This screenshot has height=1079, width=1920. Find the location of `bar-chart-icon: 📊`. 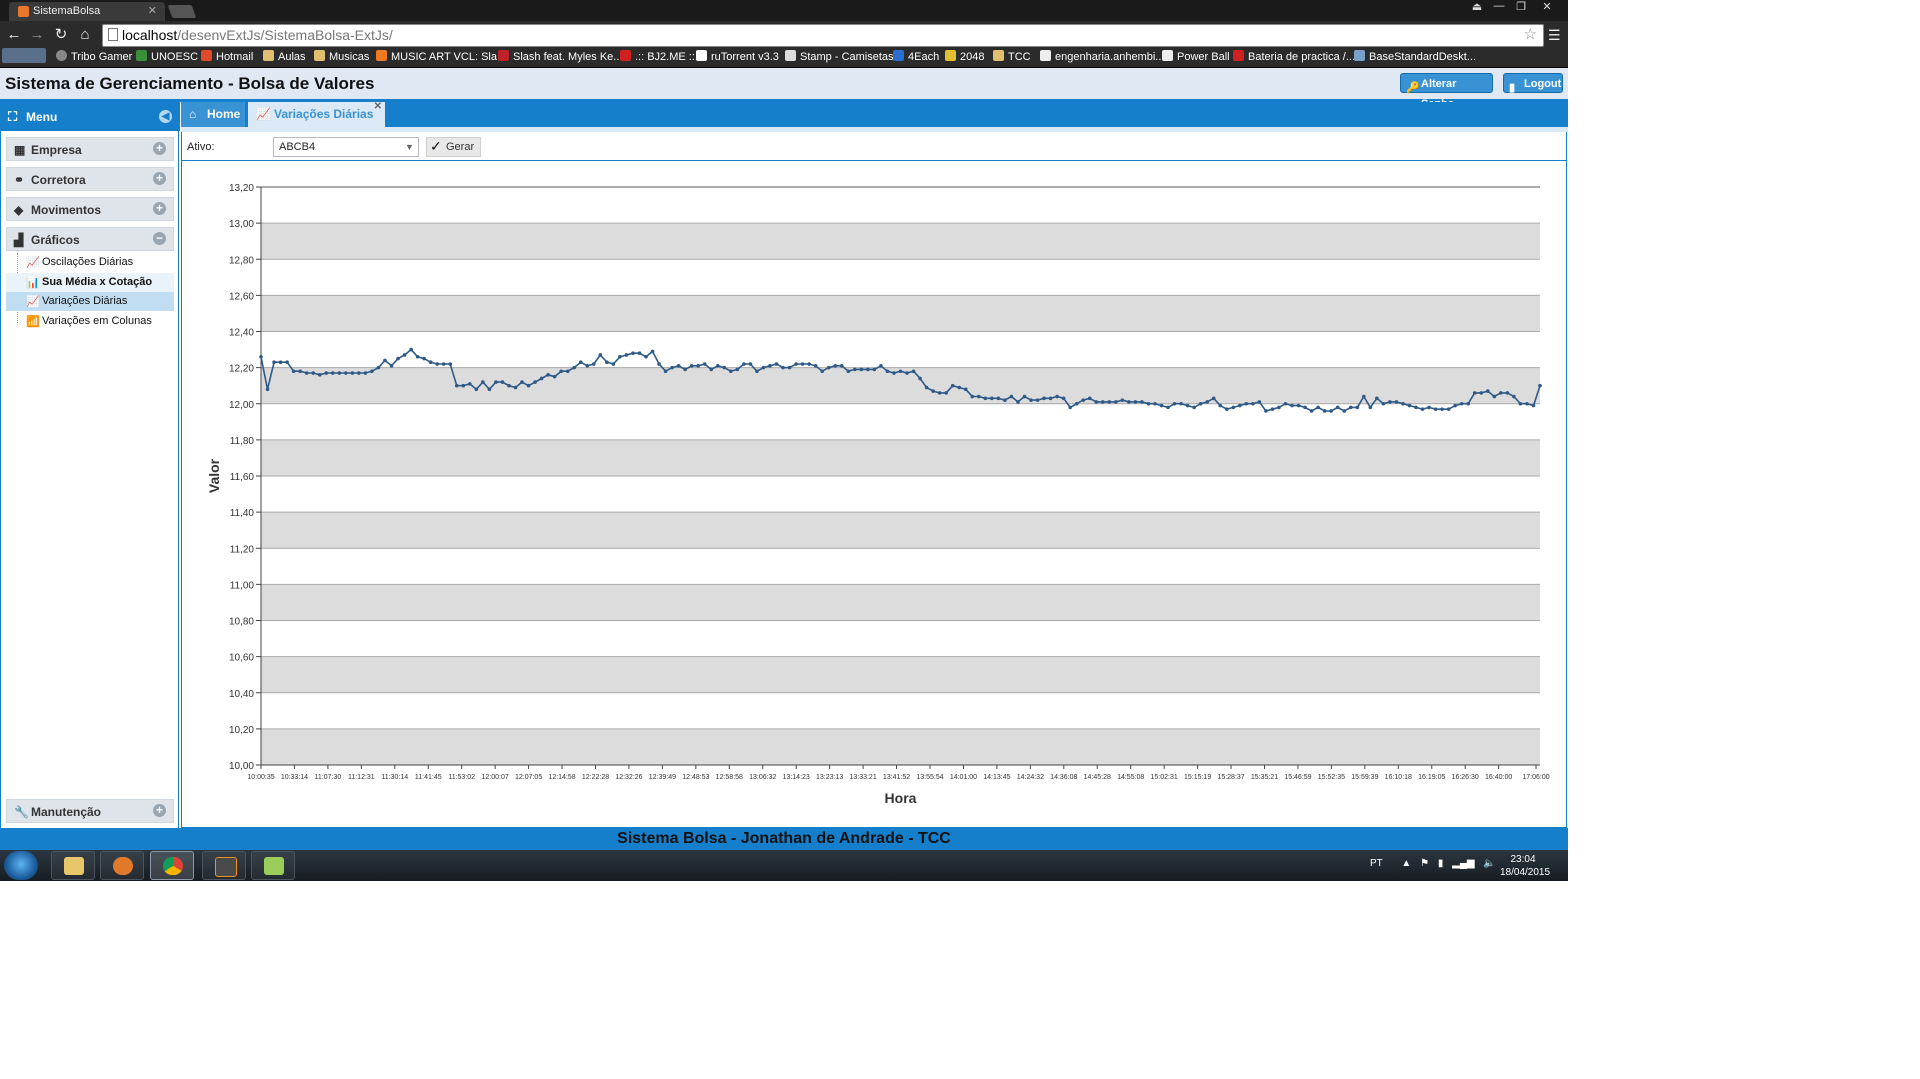

bar-chart-icon: 📊 is located at coordinates (33, 283).